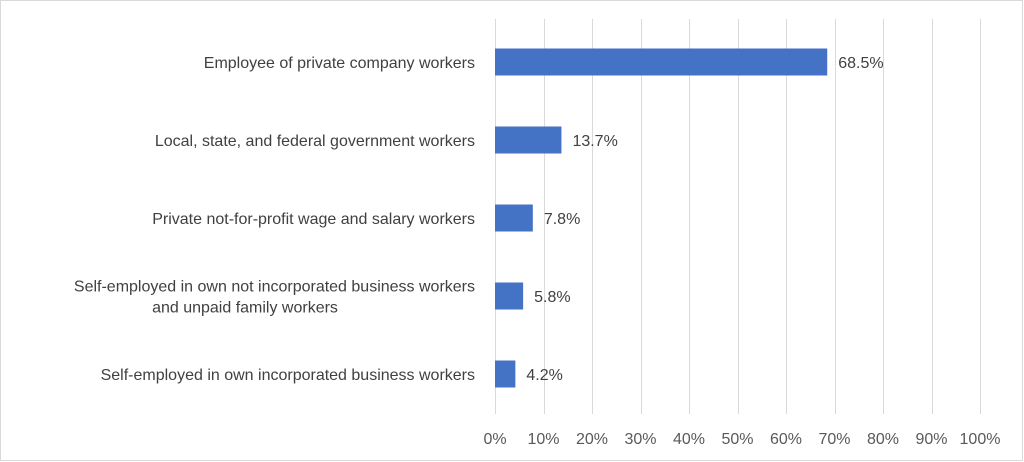  What do you see at coordinates (339, 63) in the screenshot?
I see `category-label: Employee of private company workers` at bounding box center [339, 63].